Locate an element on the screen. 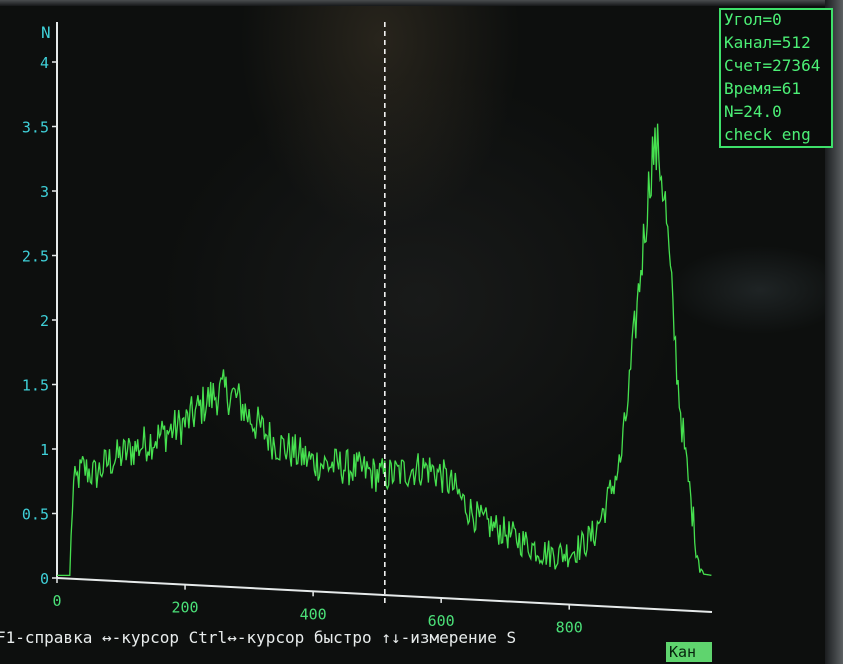 This screenshot has height=664, width=843. x-tick-label-4: 800 is located at coordinates (569, 628).